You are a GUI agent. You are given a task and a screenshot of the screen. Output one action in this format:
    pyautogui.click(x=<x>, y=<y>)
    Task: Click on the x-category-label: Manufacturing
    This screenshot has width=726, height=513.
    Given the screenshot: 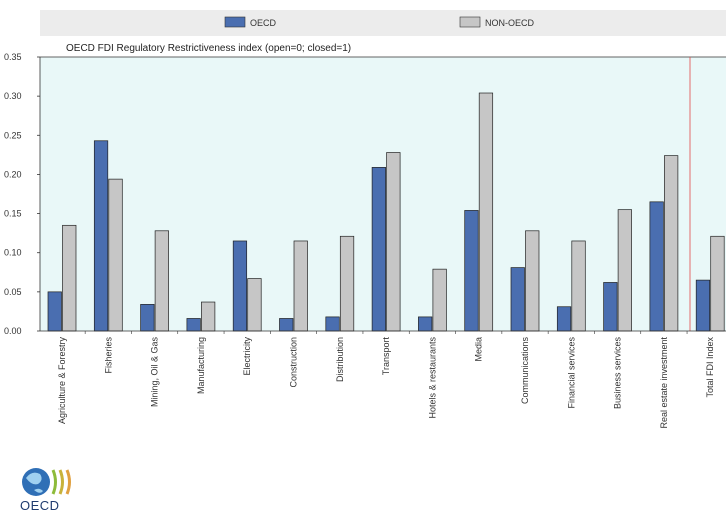 What is the action you would take?
    pyautogui.click(x=201, y=365)
    